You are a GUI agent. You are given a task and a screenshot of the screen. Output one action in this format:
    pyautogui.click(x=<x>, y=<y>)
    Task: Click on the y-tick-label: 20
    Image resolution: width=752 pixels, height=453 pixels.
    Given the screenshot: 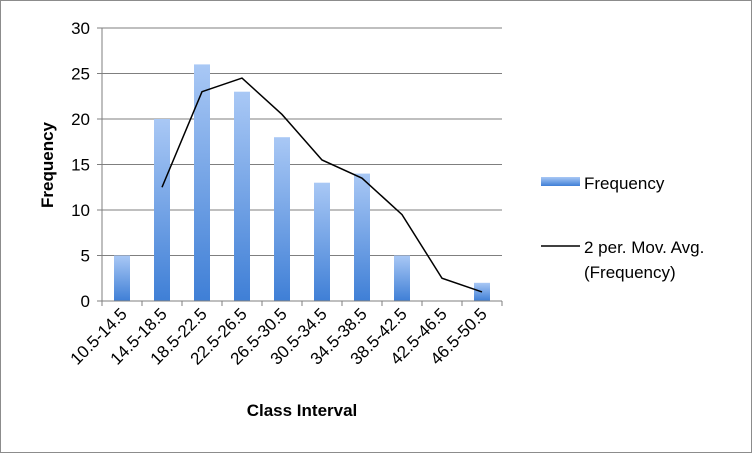 What is the action you would take?
    pyautogui.click(x=80, y=119)
    